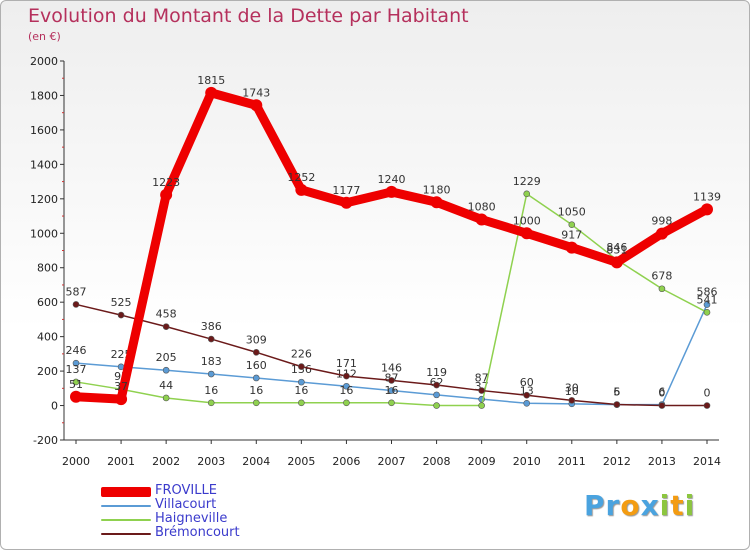 The height and width of the screenshot is (550, 750). I want to click on data-label-br-moncourt: 146, so click(391, 367).